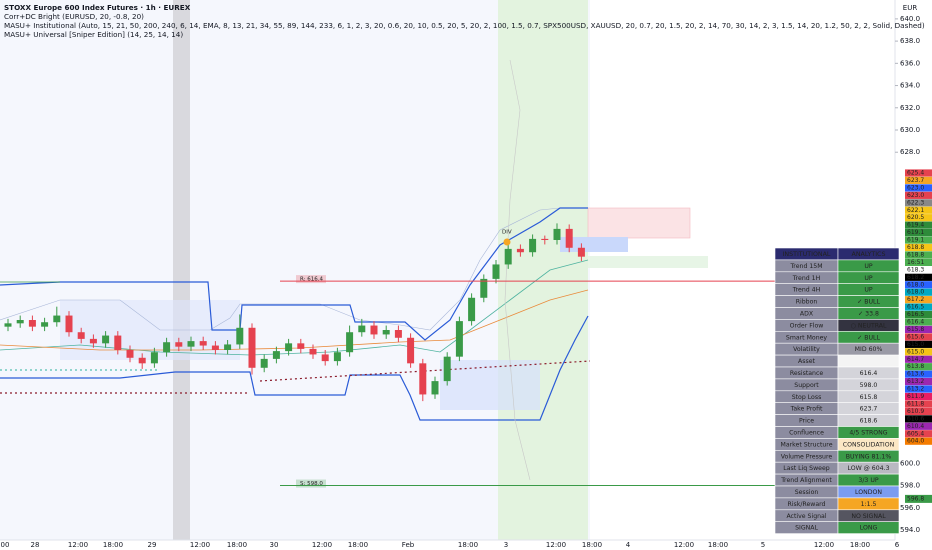 This screenshot has height=550, width=932. What do you see at coordinates (915, 322) in the screenshot?
I see `price-tag-label: 616.4` at bounding box center [915, 322].